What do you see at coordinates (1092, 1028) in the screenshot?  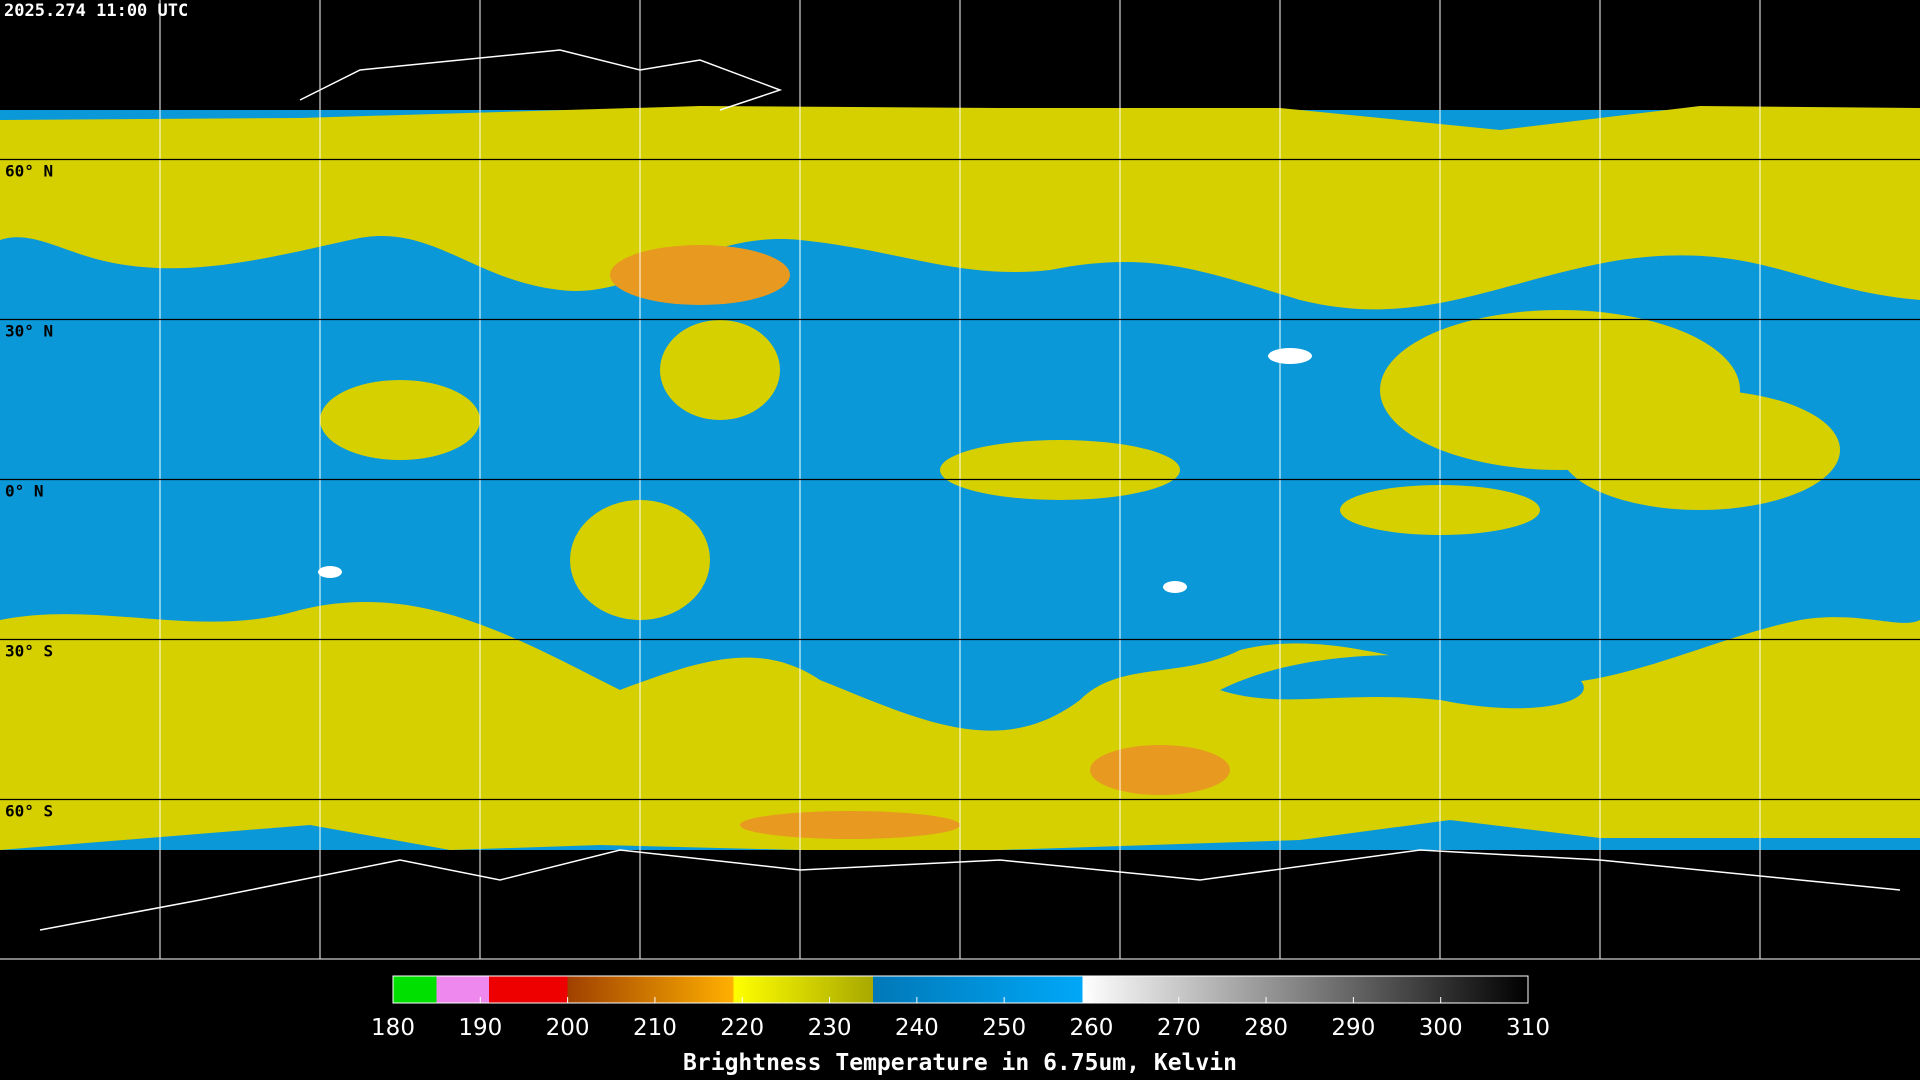 I see `colorbar-tick-label: 260` at bounding box center [1092, 1028].